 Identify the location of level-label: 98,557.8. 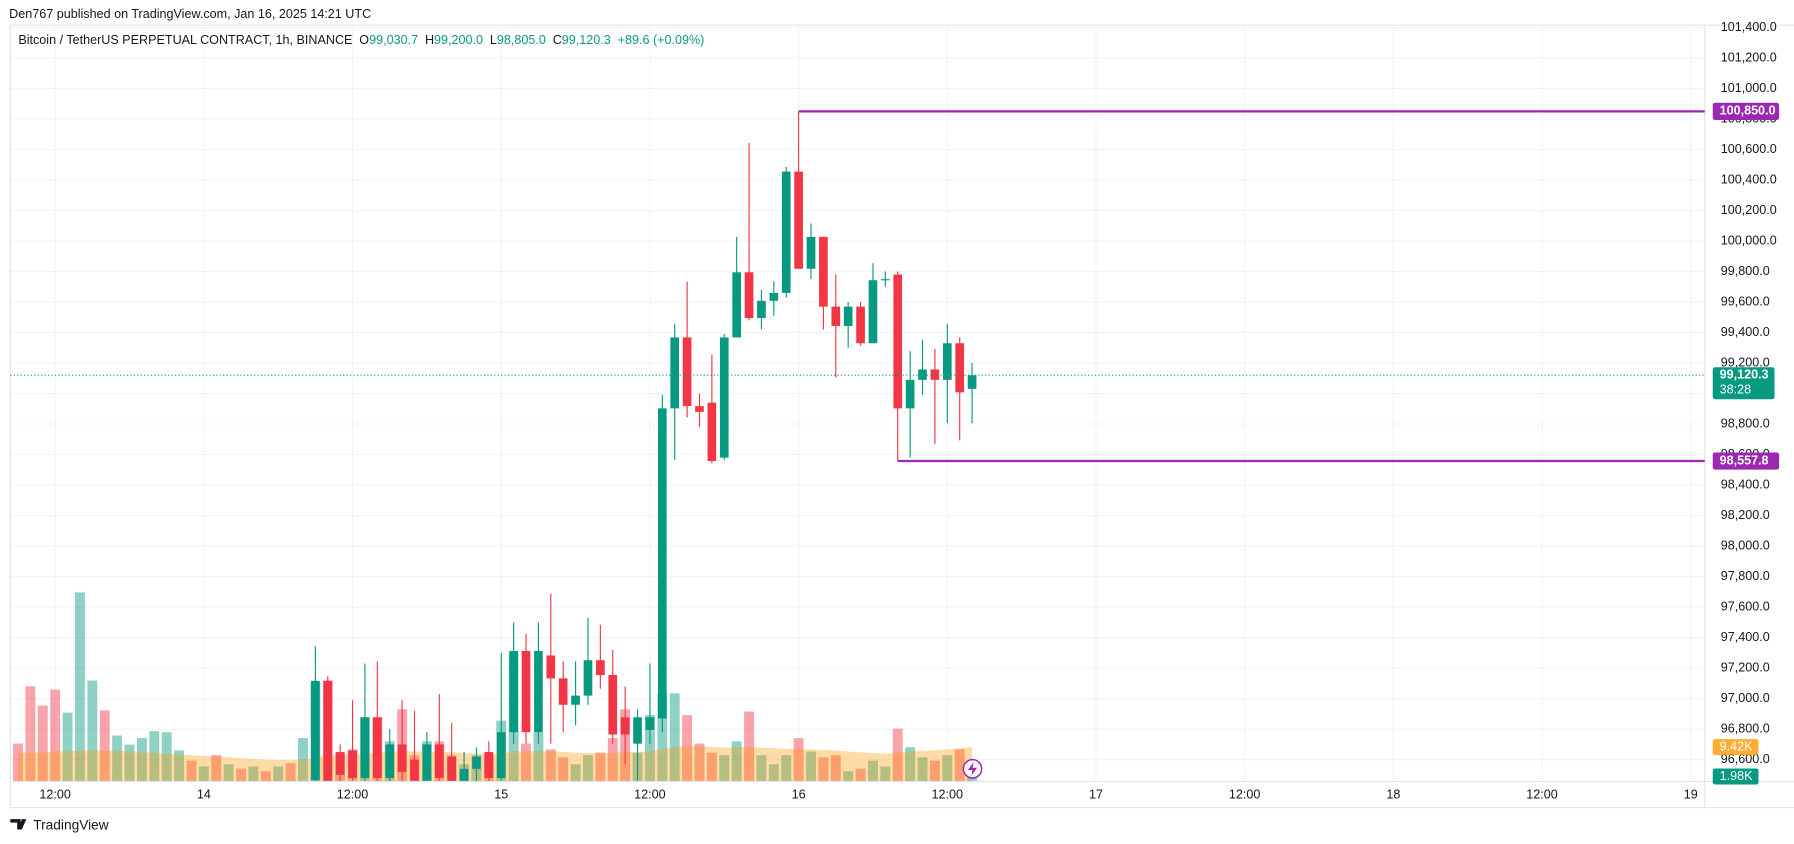
(1744, 460).